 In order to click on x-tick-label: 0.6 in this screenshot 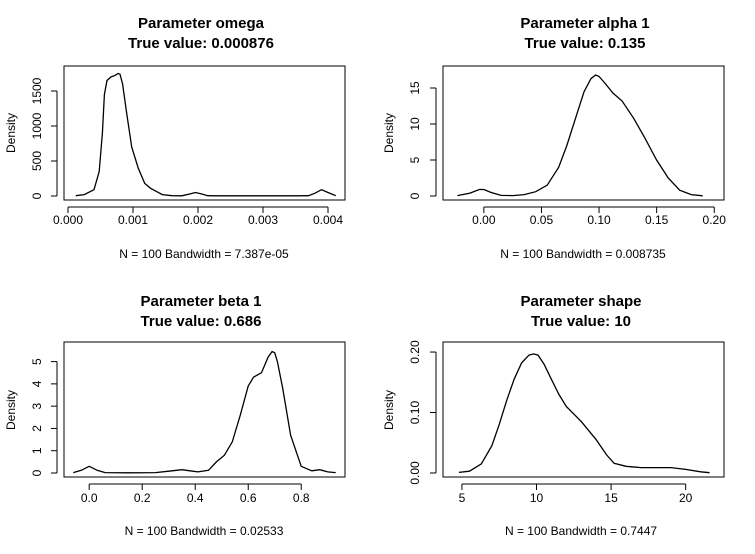, I will do `click(248, 498)`.